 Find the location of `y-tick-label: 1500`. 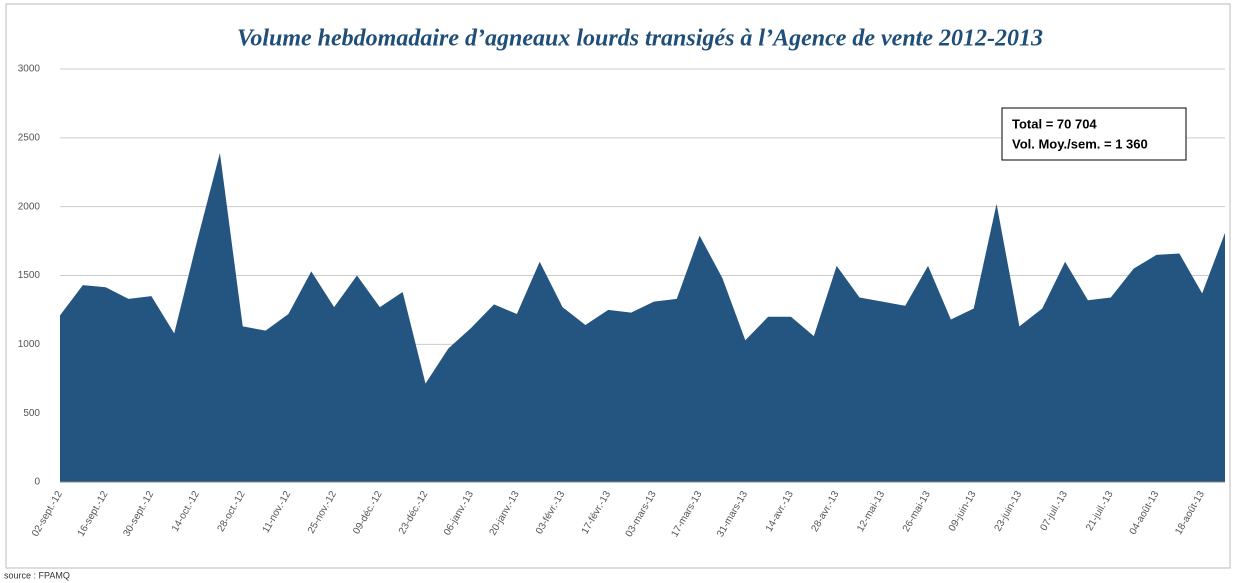

y-tick-label: 1500 is located at coordinates (29, 275).